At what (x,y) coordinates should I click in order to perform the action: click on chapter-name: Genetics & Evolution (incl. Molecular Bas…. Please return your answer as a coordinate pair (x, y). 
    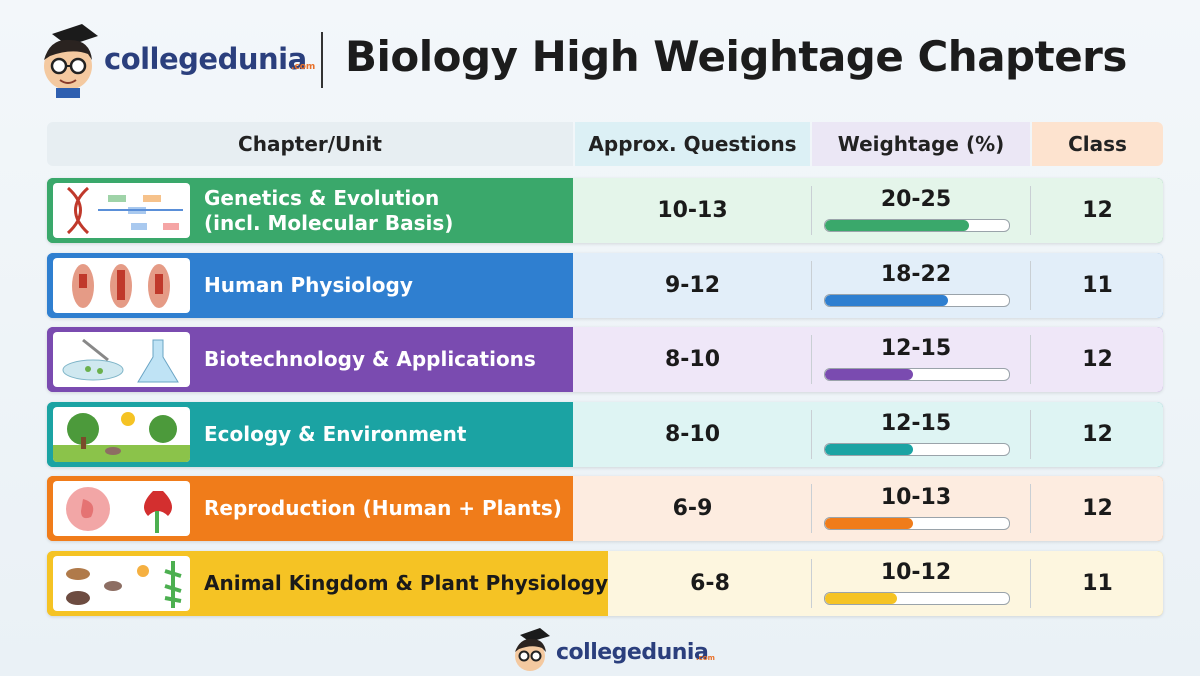
    Looking at the image, I should click on (328, 210).